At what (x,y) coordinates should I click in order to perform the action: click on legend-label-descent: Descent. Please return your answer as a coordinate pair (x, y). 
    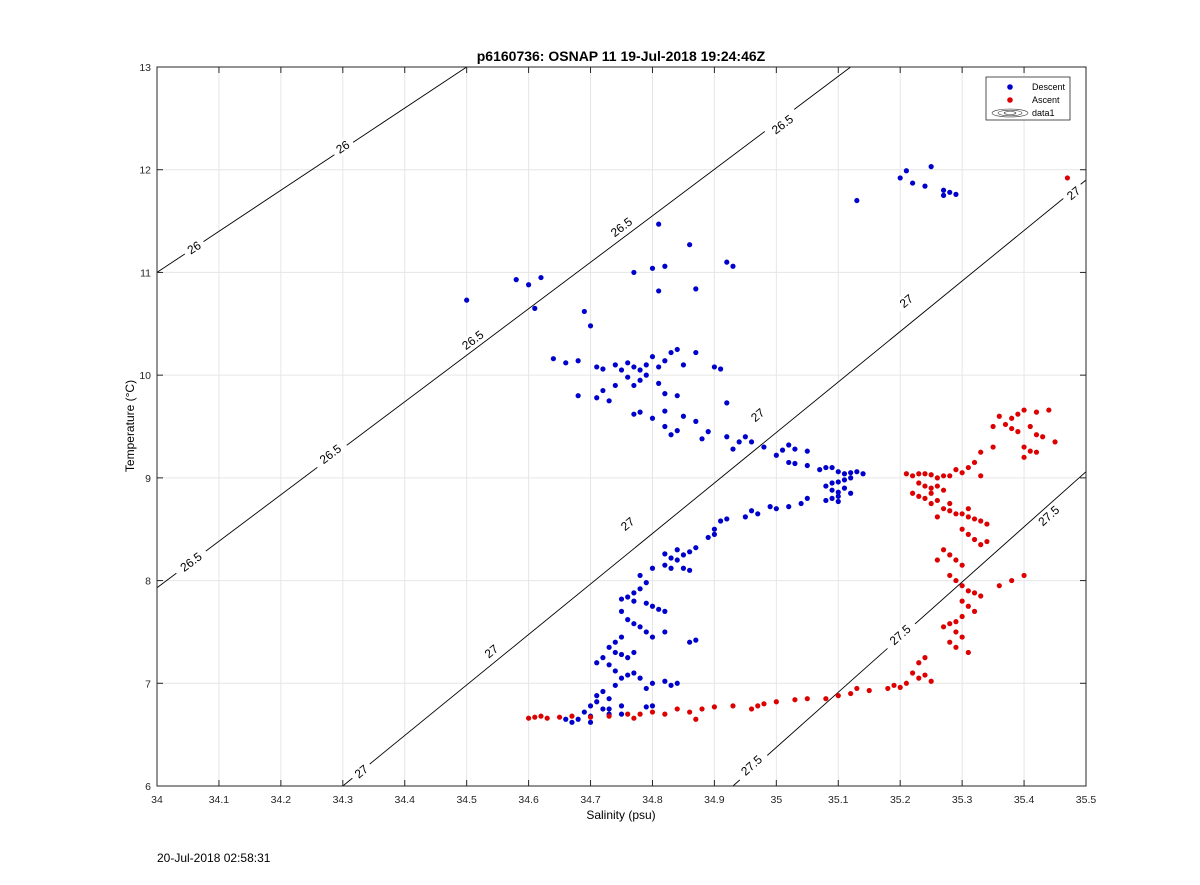
    Looking at the image, I should click on (1049, 87).